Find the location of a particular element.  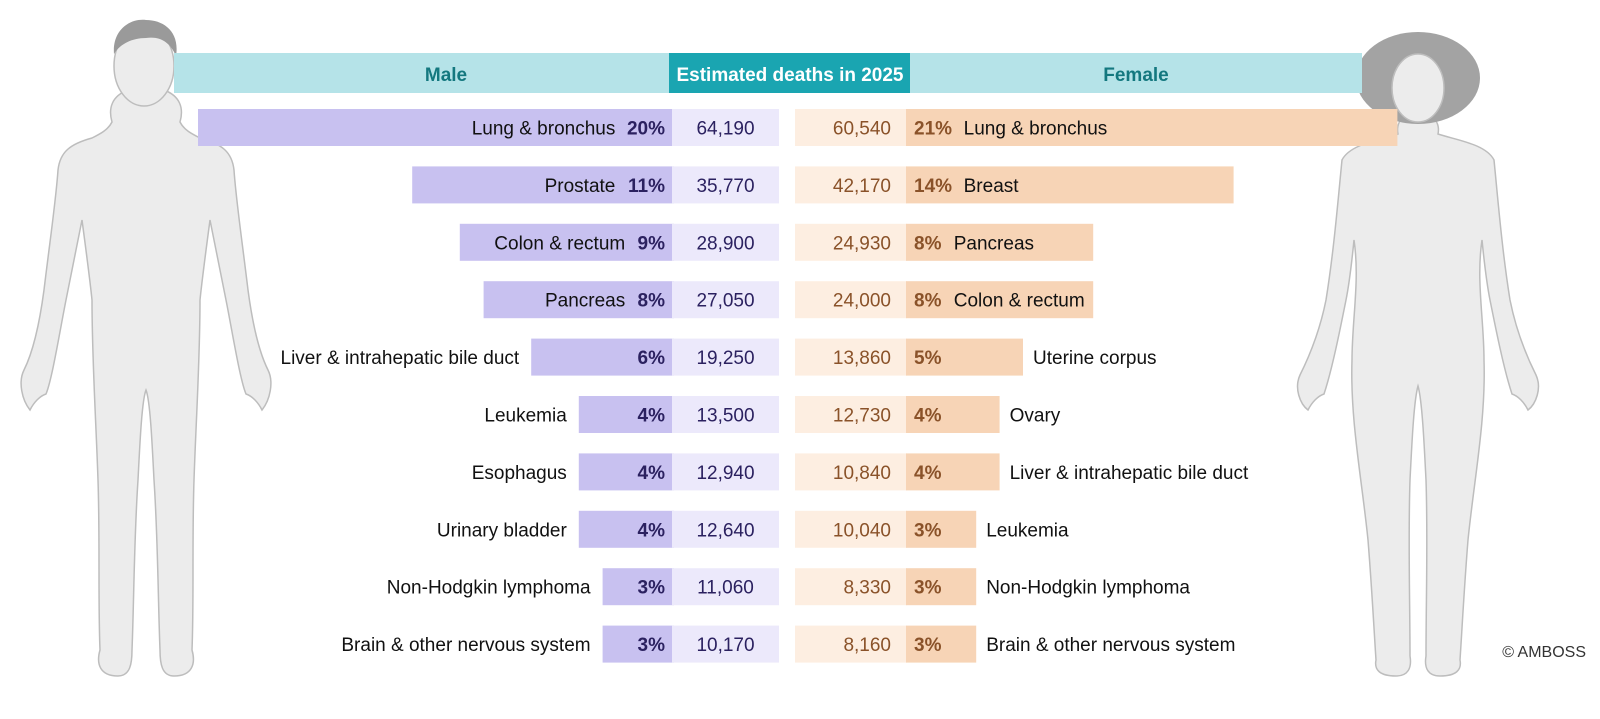

male-count-label: 13,500 is located at coordinates (725, 416).